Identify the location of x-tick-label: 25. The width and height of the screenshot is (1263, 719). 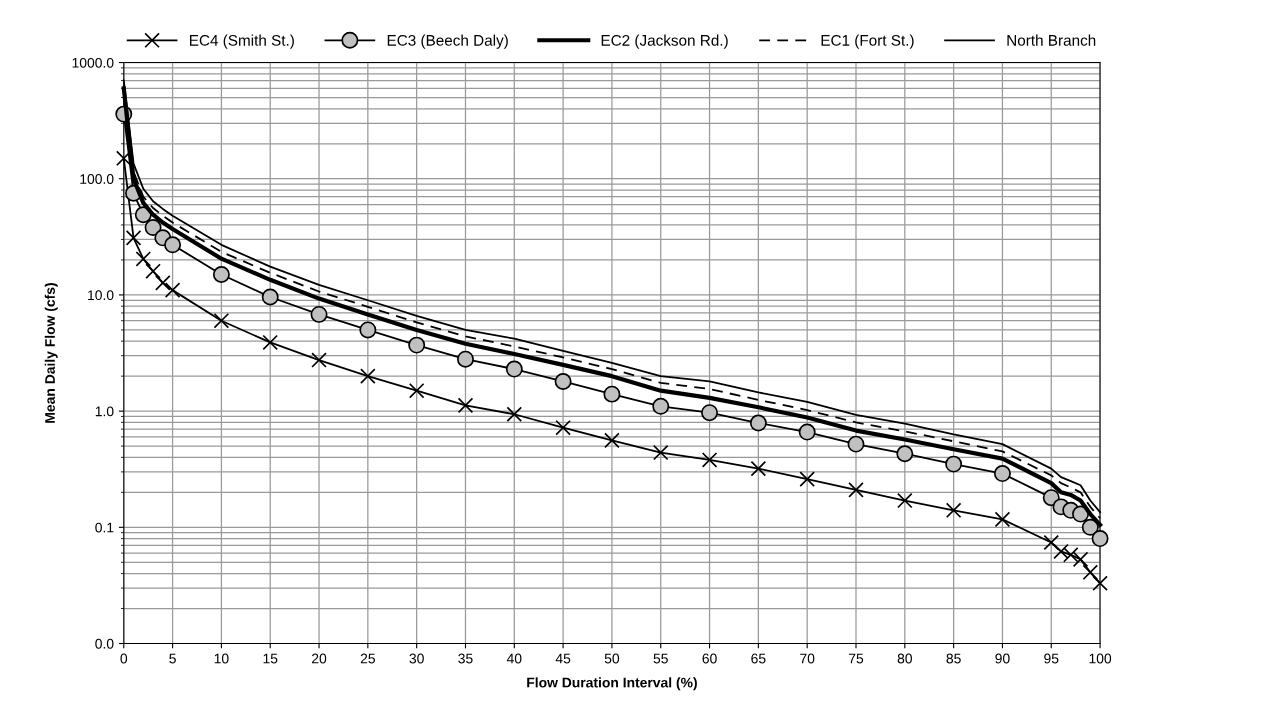
(367, 658).